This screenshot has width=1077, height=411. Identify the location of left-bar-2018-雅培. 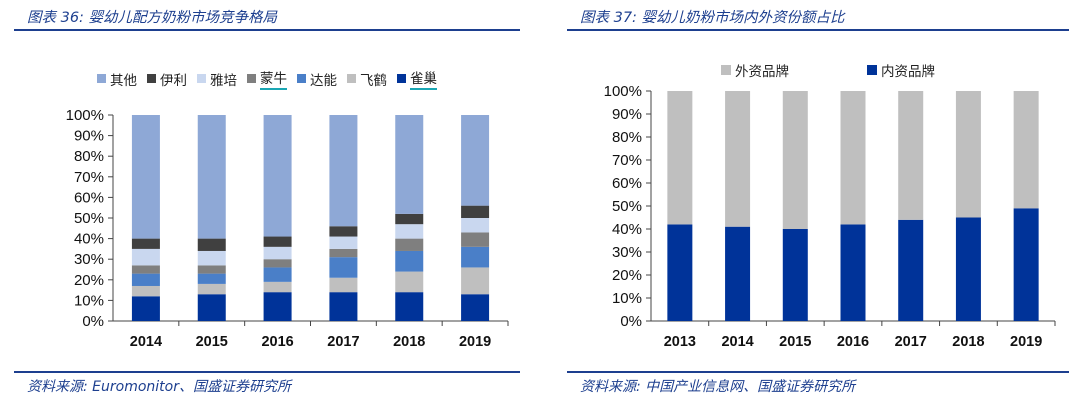
(409, 231).